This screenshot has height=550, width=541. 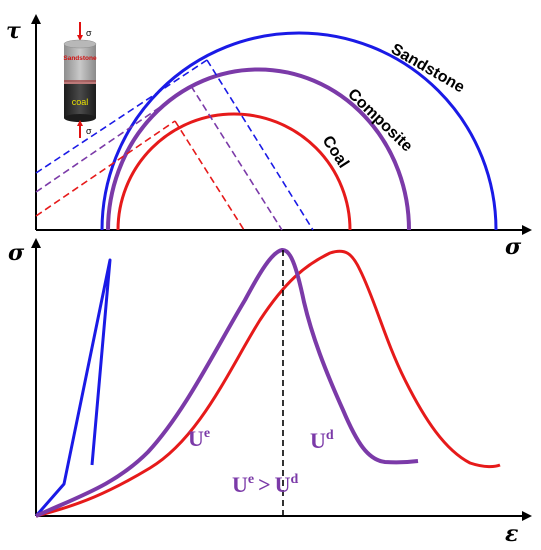 I want to click on sandstone-envelope, so click(x=121, y=116).